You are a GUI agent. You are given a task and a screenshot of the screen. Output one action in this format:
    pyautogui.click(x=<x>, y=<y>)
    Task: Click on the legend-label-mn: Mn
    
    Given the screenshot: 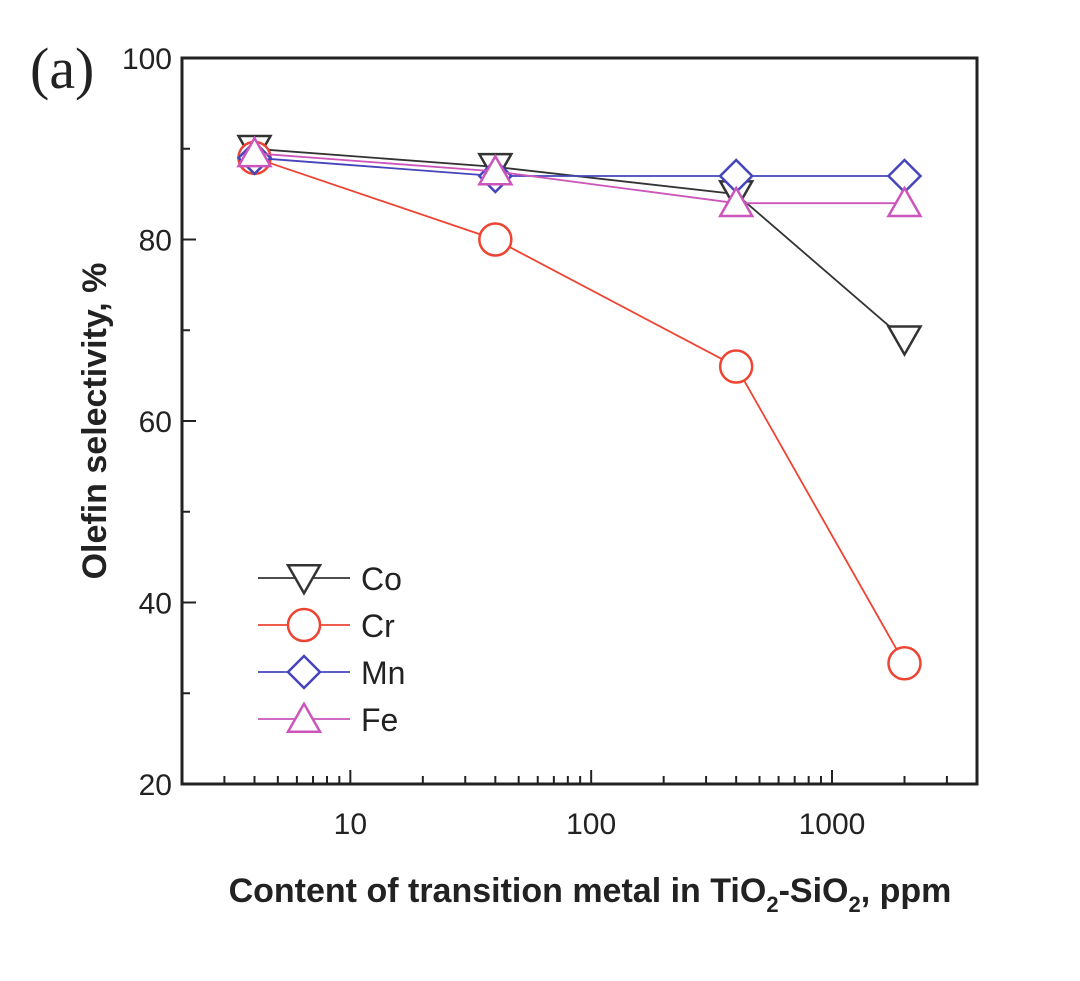 What is the action you would take?
    pyautogui.click(x=383, y=673)
    